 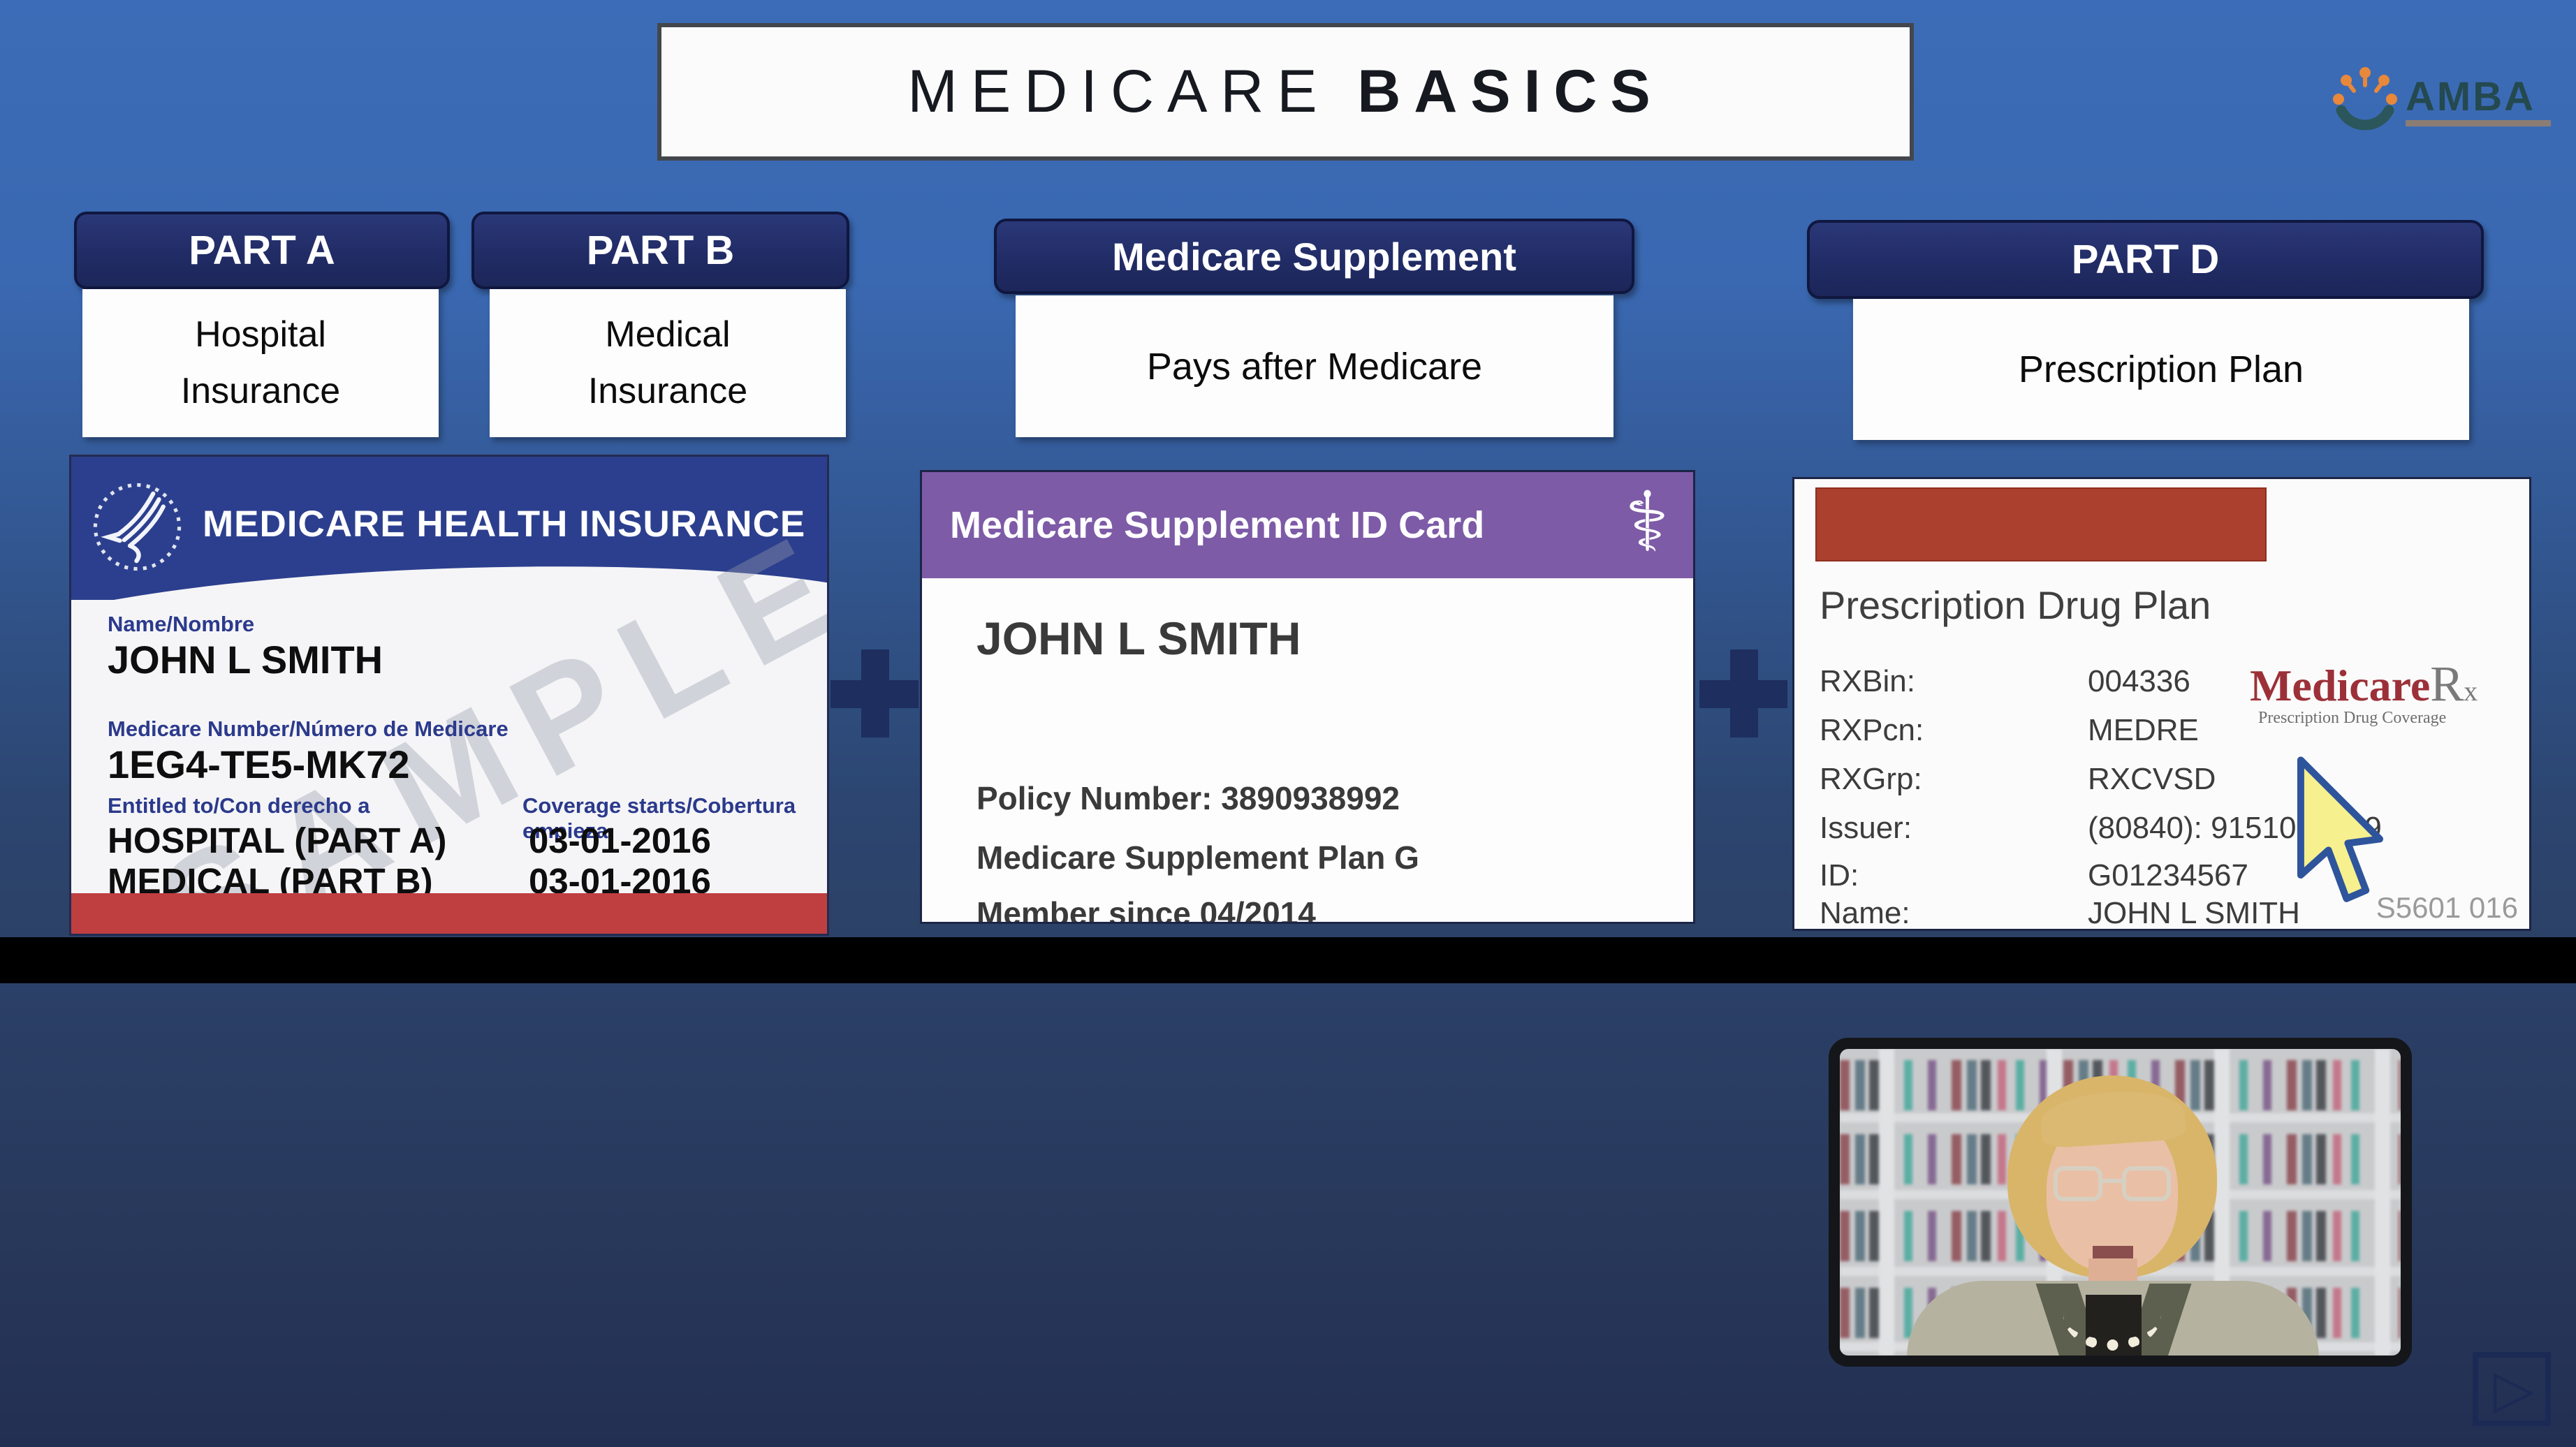 What do you see at coordinates (1839, 875) in the screenshot?
I see `id-label: ID:` at bounding box center [1839, 875].